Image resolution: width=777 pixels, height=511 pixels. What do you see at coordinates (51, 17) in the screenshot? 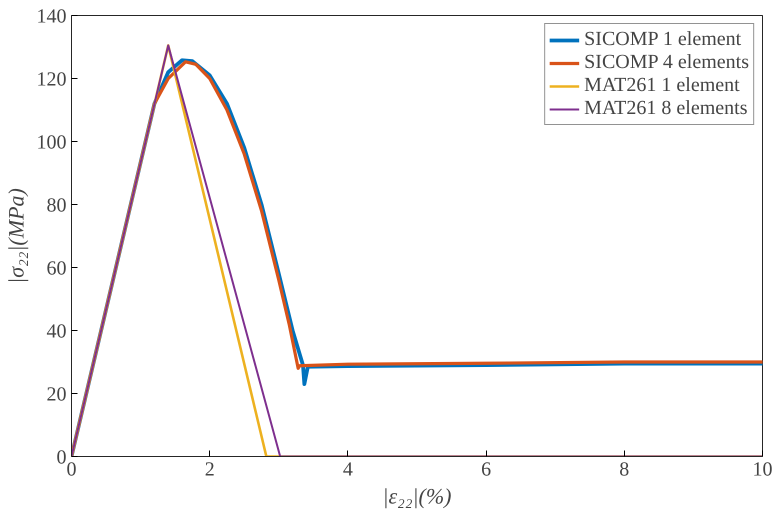
I see `y-tick-label: 140` at bounding box center [51, 17].